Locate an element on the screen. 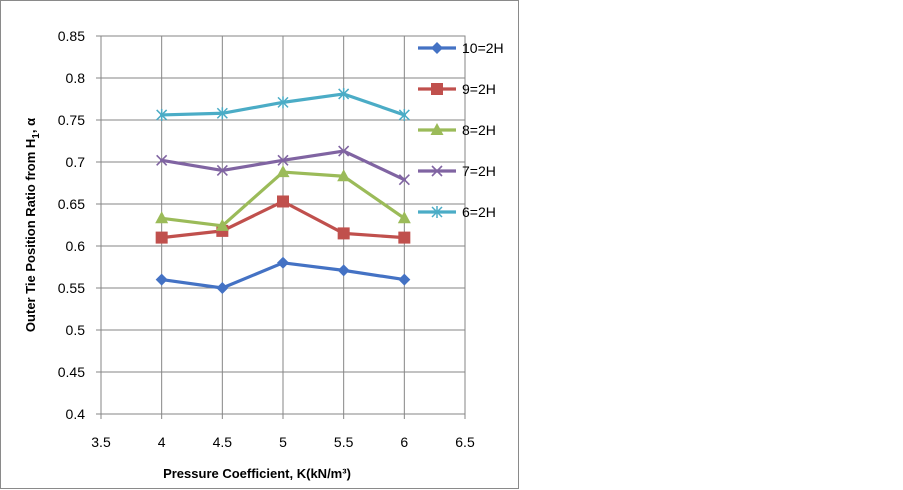 This screenshot has width=903, height=490. legend-label: 9=2H is located at coordinates (479, 89).